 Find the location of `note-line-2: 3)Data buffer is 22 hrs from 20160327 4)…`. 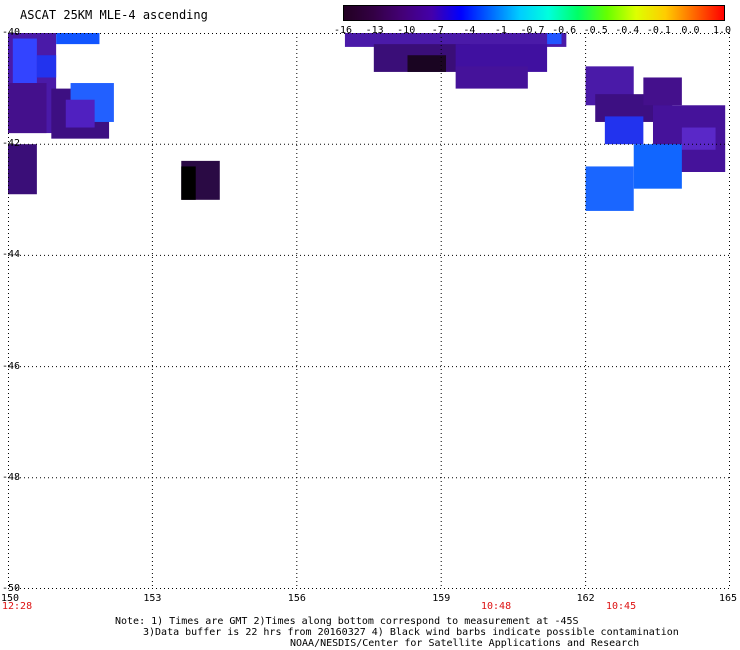

note-line-2: 3)Data buffer is 22 hrs from 20160327 4)… is located at coordinates (411, 632).